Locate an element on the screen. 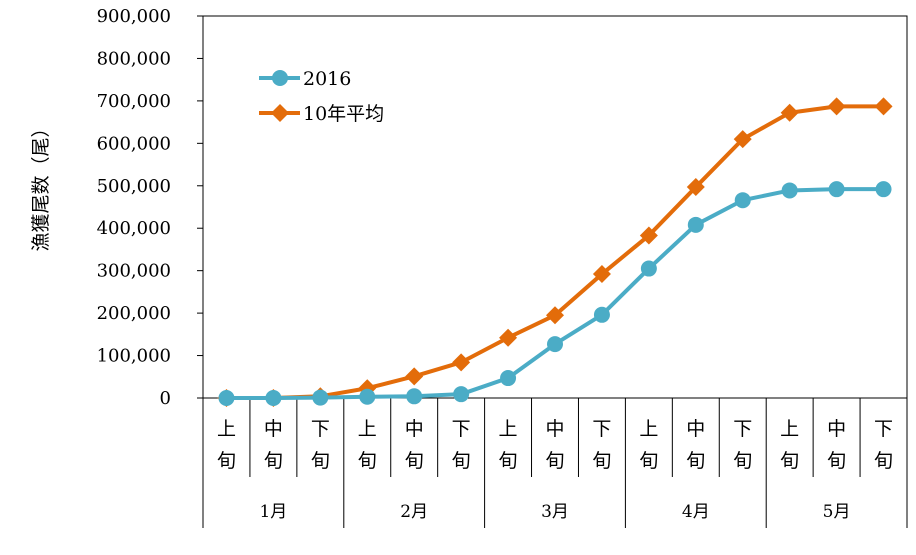 The image size is (916, 555). month-label: 4月 is located at coordinates (696, 512).